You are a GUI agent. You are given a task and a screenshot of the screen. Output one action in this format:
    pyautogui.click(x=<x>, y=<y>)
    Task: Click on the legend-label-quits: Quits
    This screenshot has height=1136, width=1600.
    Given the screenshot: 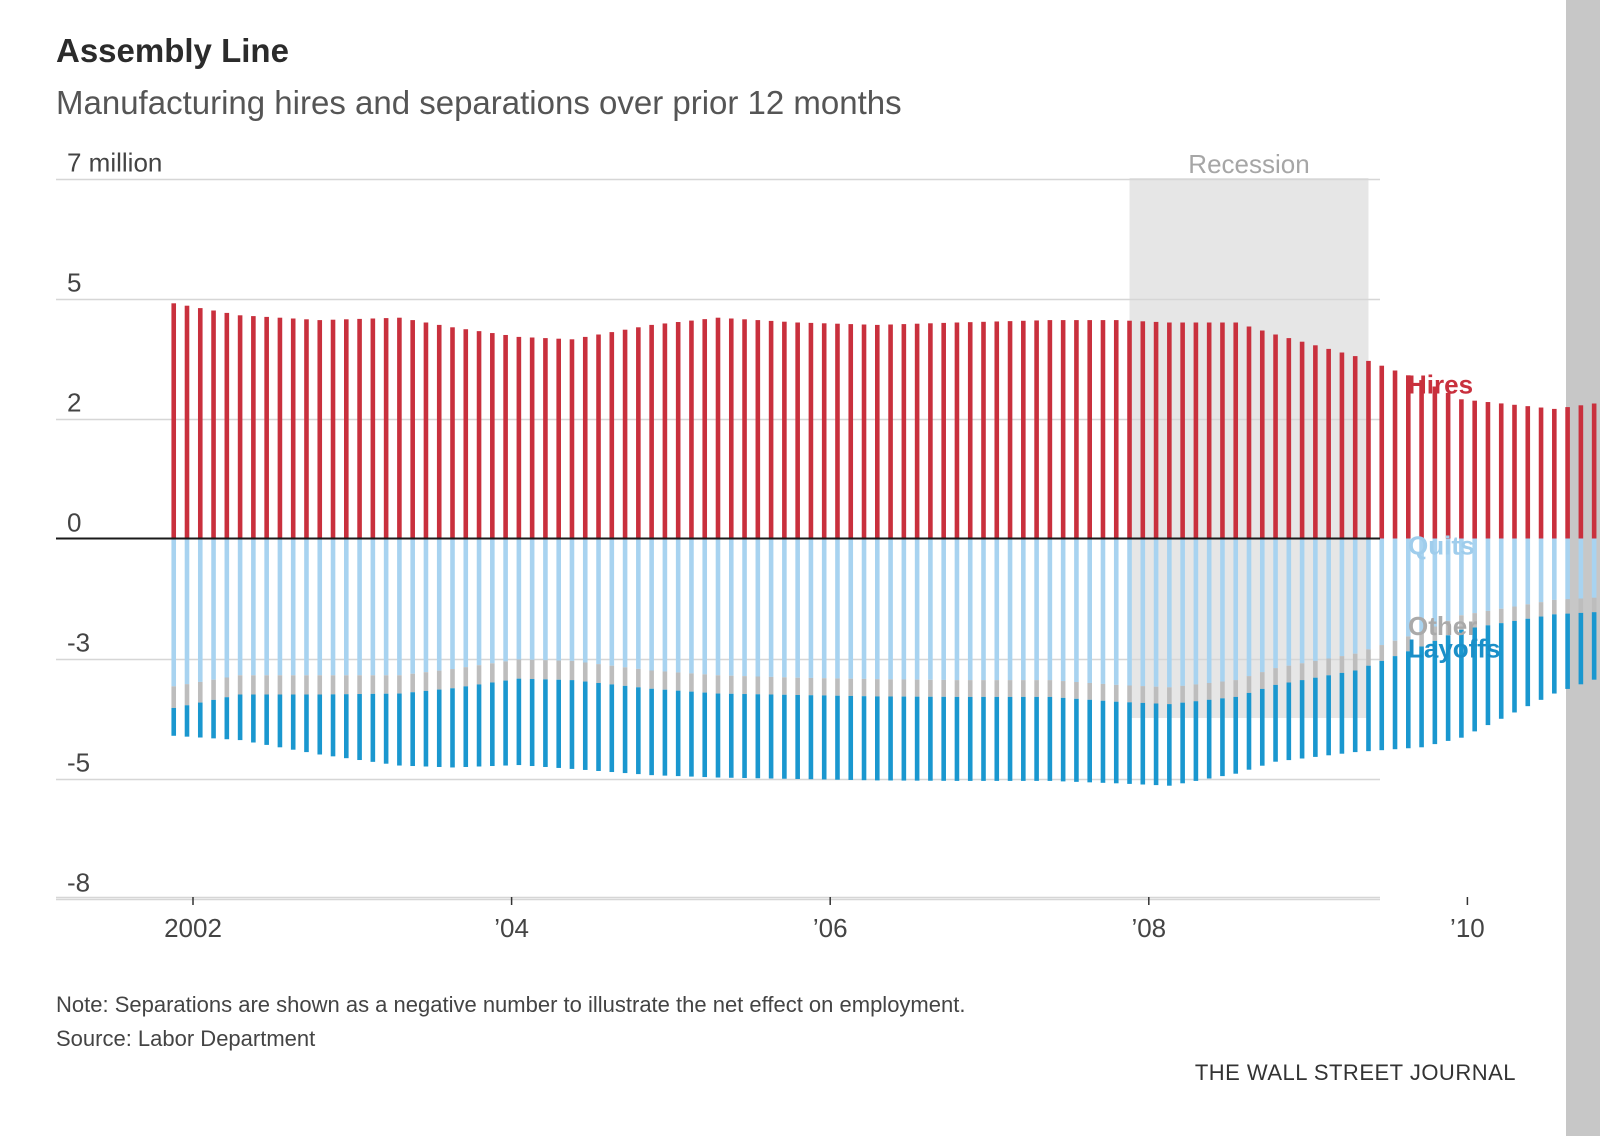 What is the action you would take?
    pyautogui.click(x=1441, y=545)
    